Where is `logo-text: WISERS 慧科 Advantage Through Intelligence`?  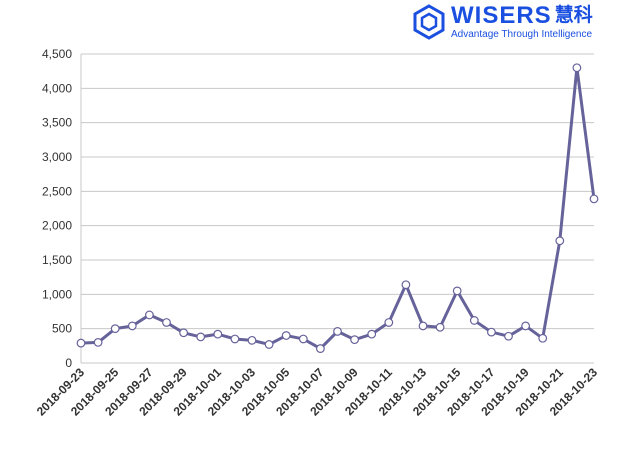 logo-text: WISERS 慧科 Advantage Through Intelligence is located at coordinates (522, 22).